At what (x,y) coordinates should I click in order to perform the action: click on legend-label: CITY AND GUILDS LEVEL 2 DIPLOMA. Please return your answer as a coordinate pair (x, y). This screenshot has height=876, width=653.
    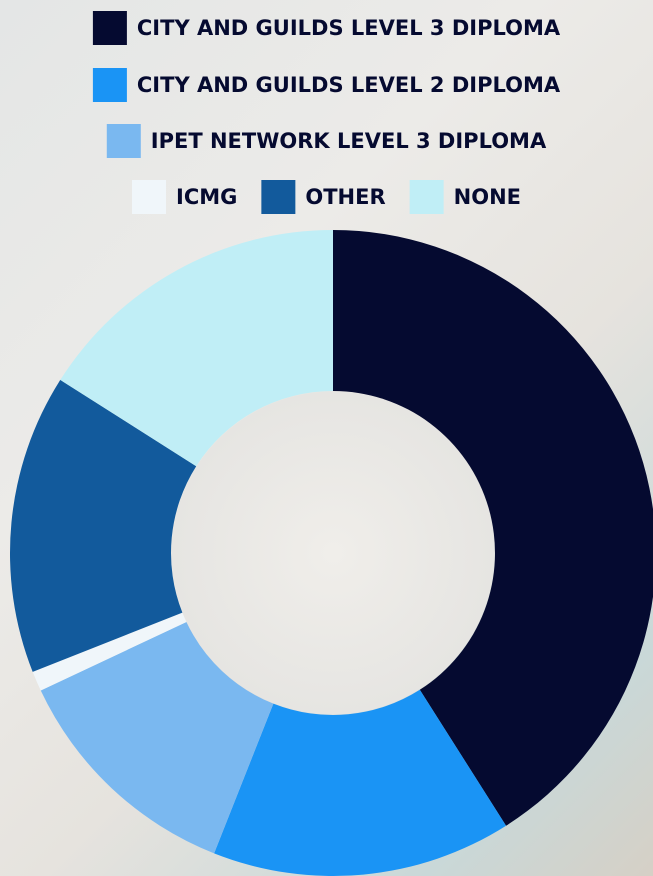
    Looking at the image, I should click on (349, 85).